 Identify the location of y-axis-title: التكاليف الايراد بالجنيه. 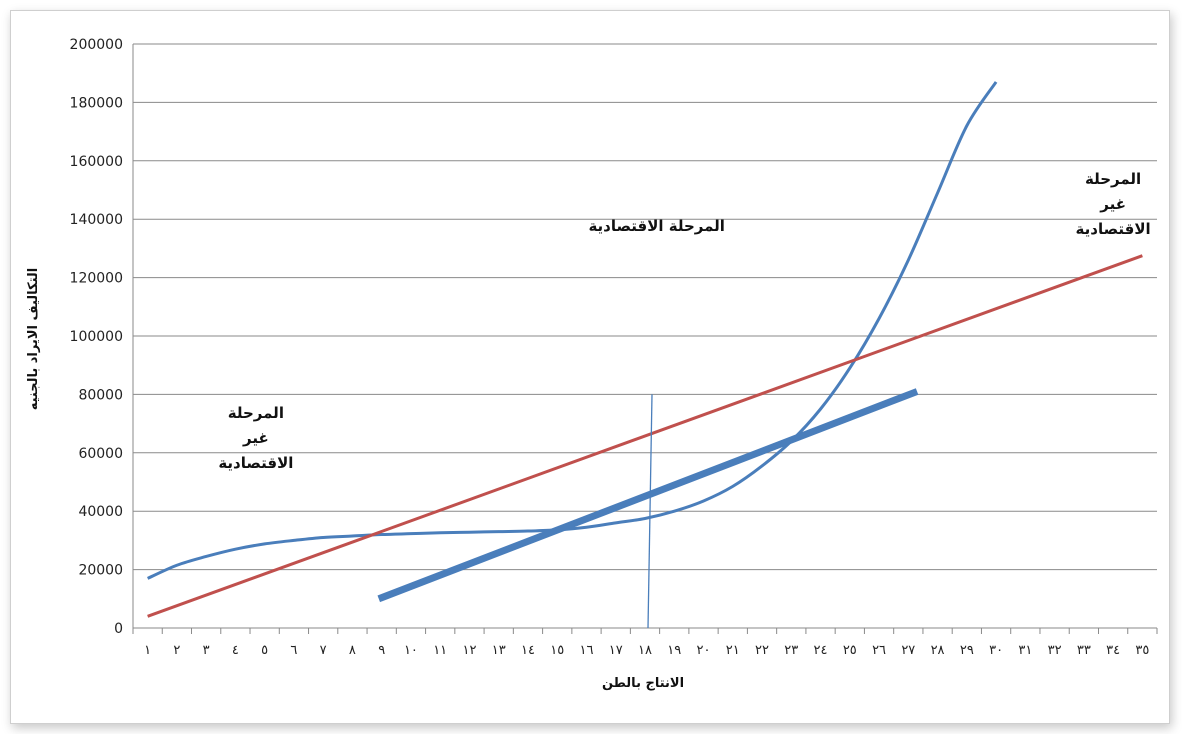
(33, 339).